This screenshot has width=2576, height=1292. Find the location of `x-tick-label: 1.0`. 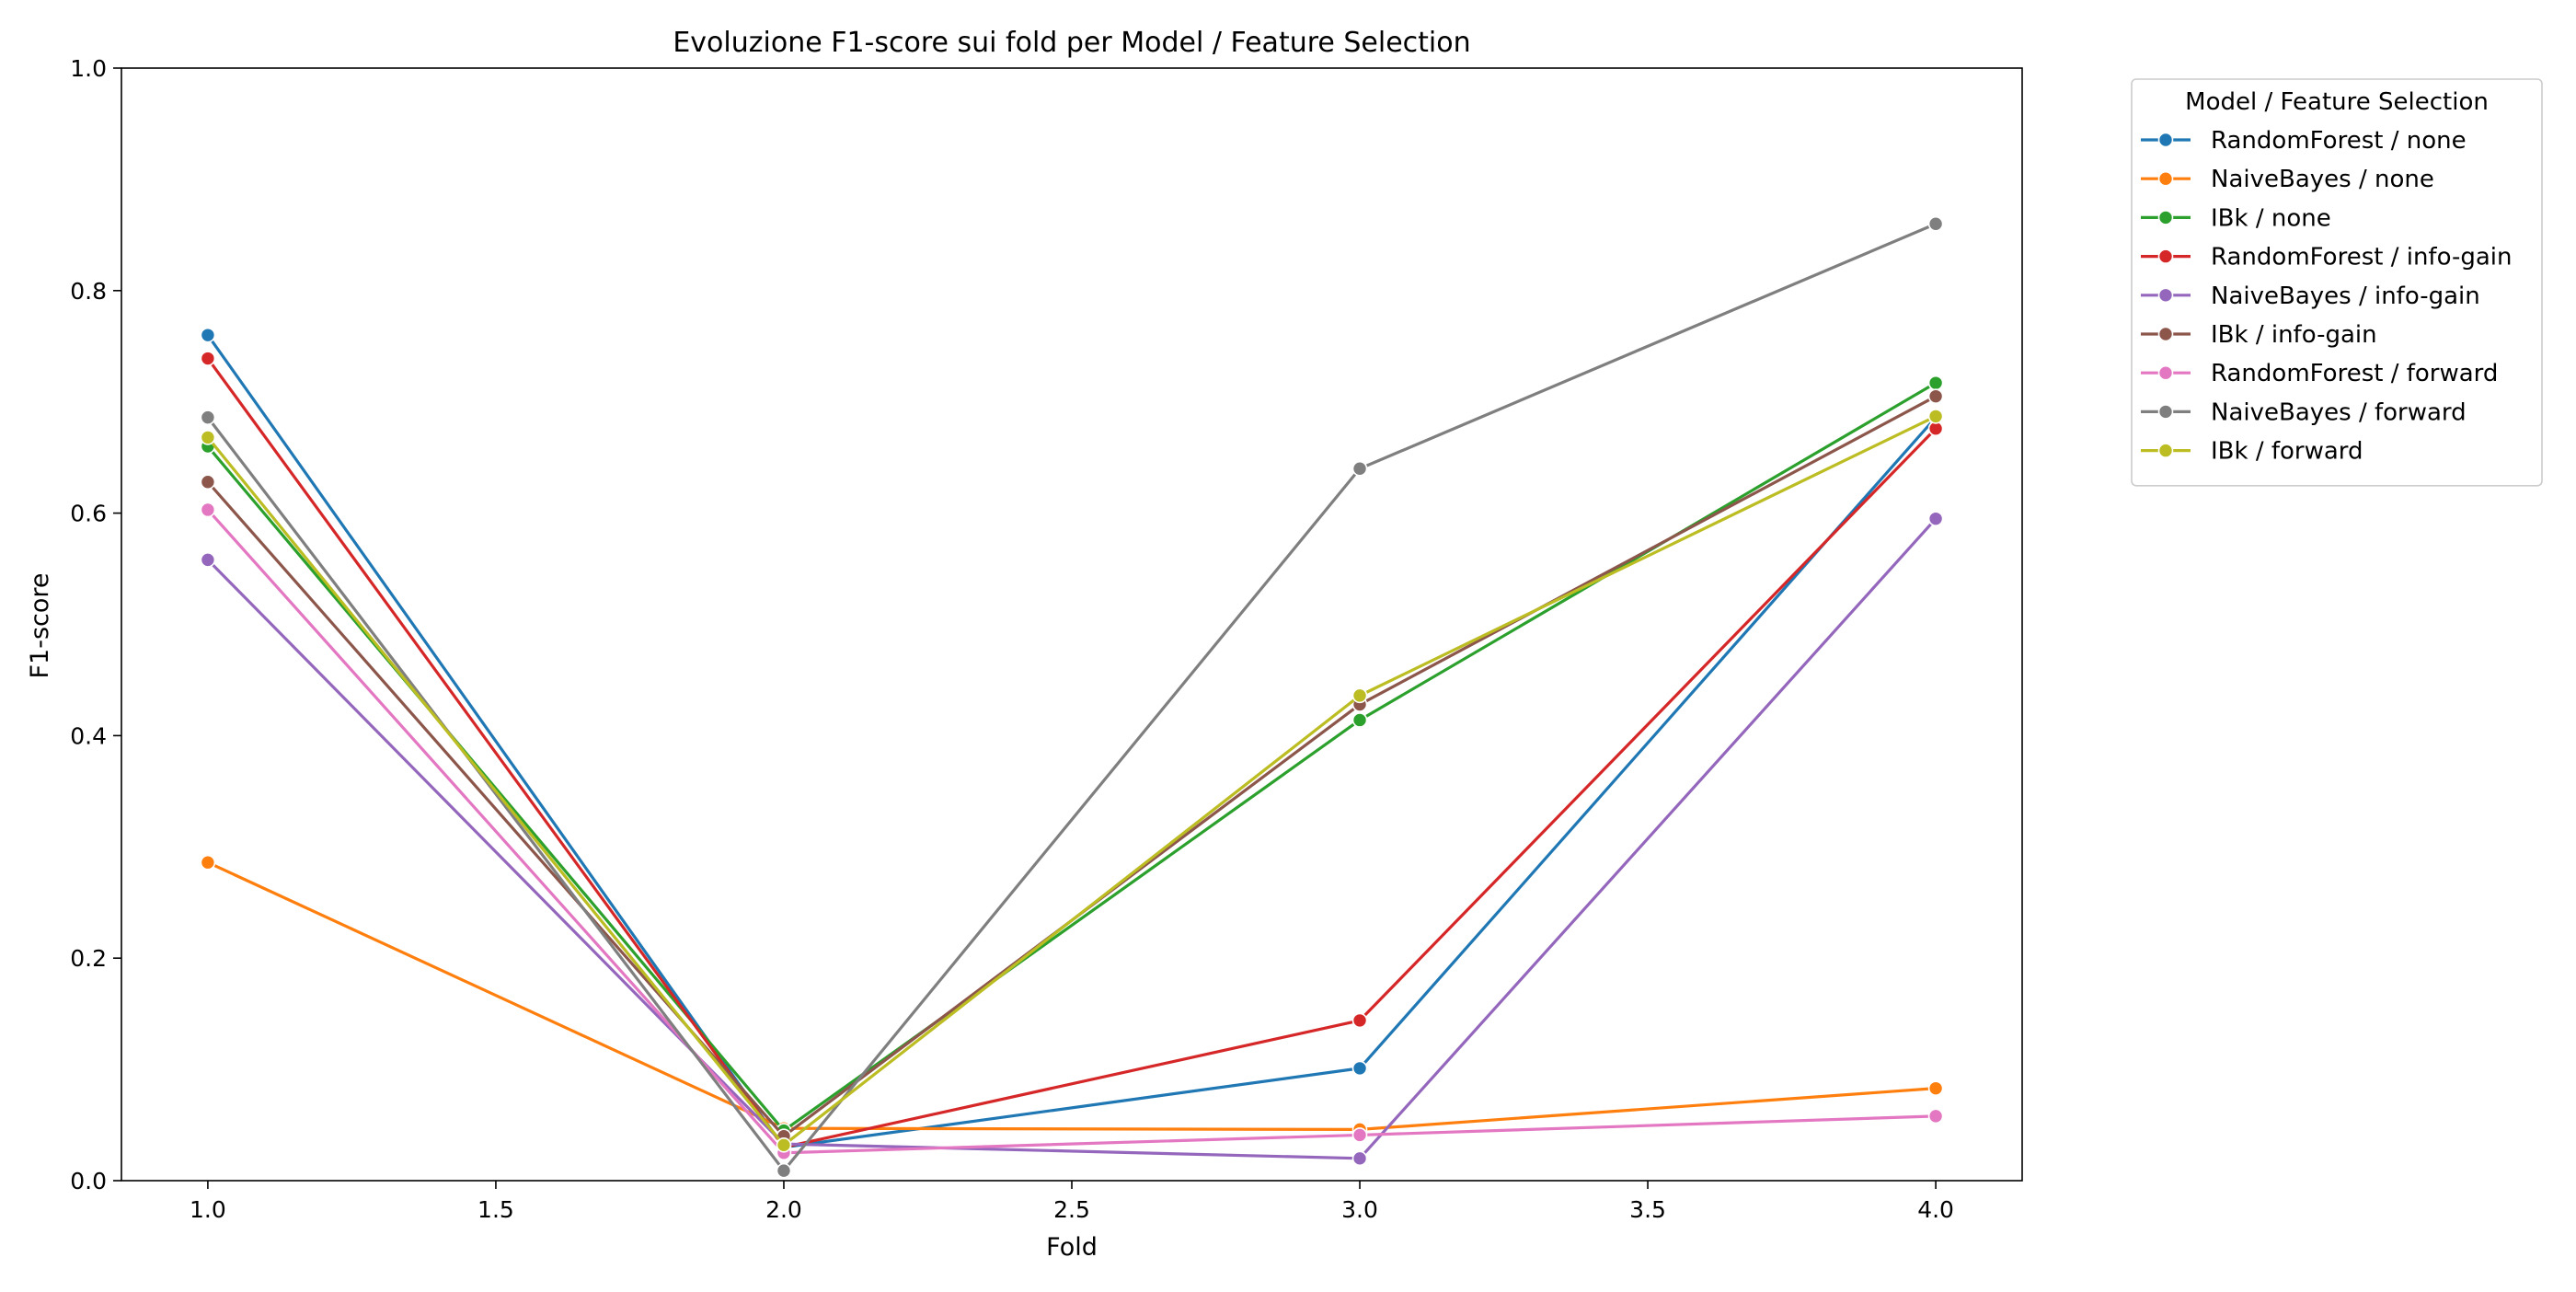

x-tick-label: 1.0 is located at coordinates (208, 1209).